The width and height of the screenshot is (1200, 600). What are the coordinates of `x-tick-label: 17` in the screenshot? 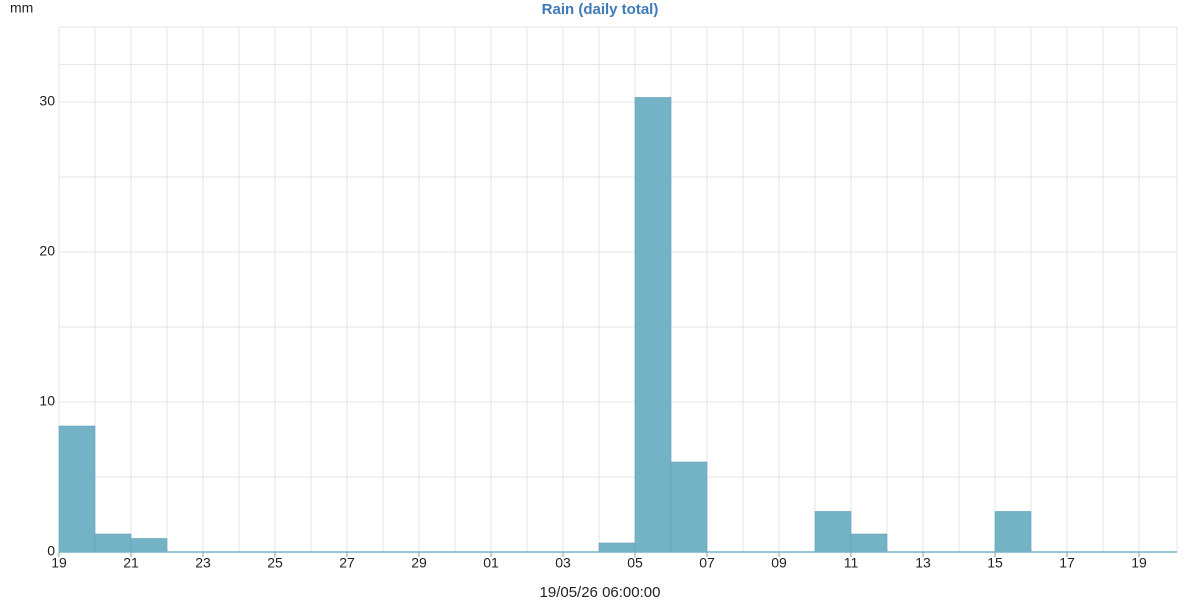 It's located at (1067, 563).